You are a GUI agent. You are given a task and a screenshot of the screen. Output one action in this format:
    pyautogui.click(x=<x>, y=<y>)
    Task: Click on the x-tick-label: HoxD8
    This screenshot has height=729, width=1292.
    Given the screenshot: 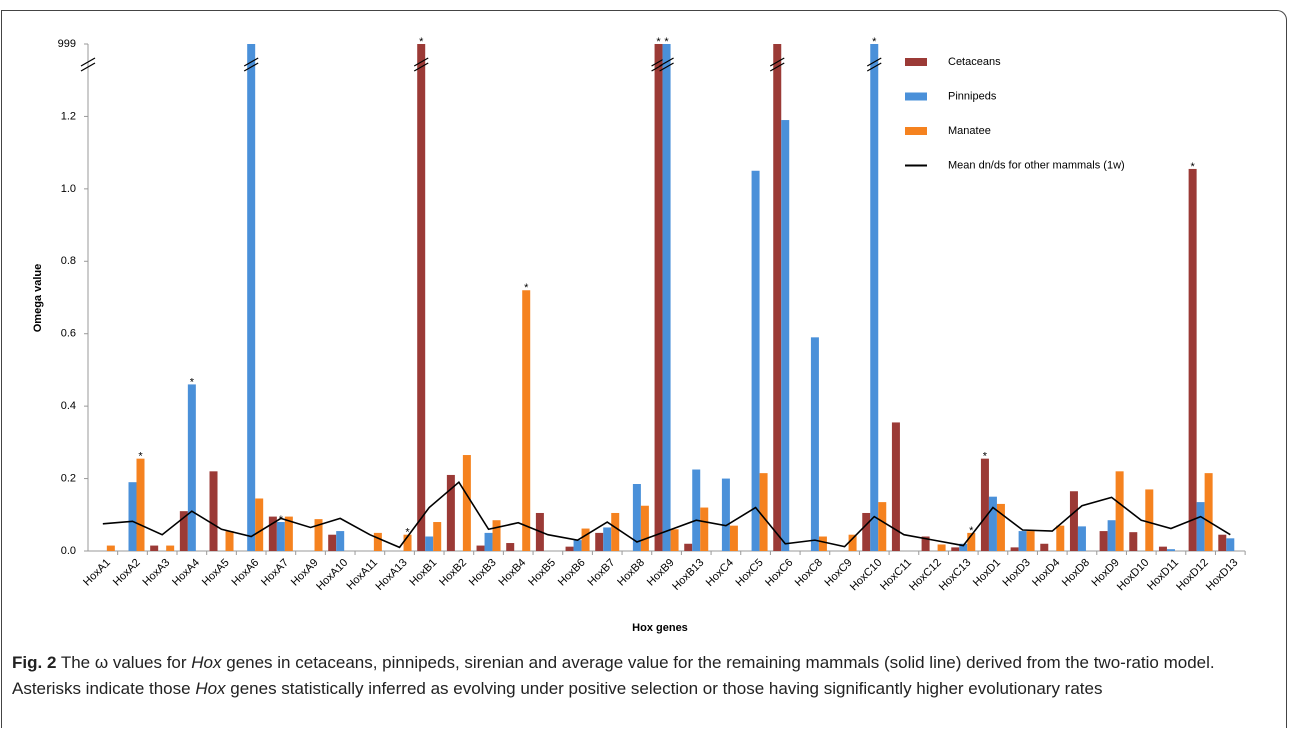 What is the action you would take?
    pyautogui.click(x=1076, y=573)
    